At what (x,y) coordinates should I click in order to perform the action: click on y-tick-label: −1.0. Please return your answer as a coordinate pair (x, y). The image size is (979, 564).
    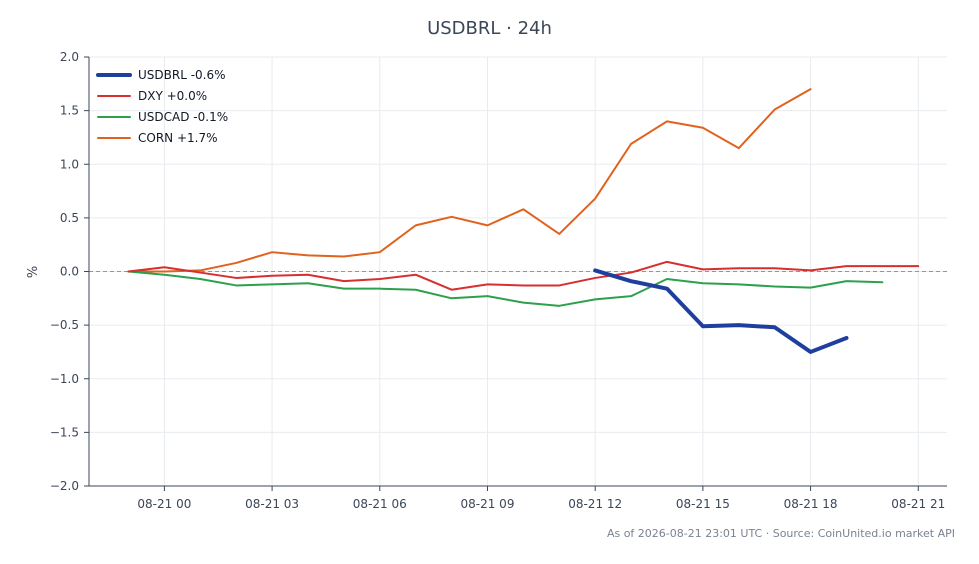
    Looking at the image, I should click on (64, 379).